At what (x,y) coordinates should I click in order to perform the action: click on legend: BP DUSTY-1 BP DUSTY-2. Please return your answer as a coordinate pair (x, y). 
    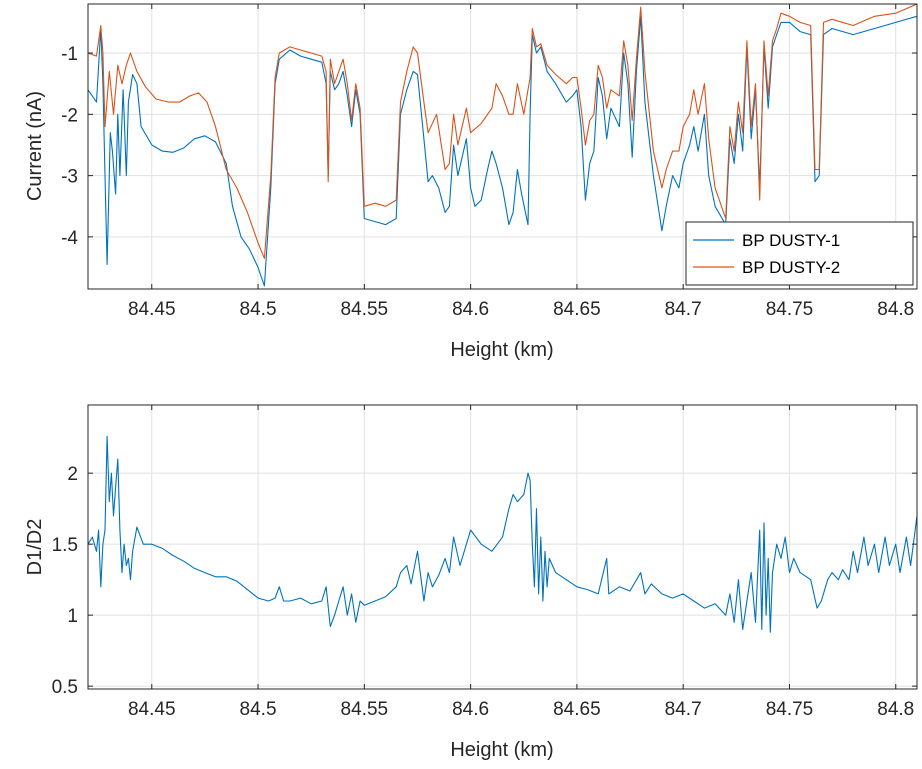
    Looking at the image, I should click on (799, 253).